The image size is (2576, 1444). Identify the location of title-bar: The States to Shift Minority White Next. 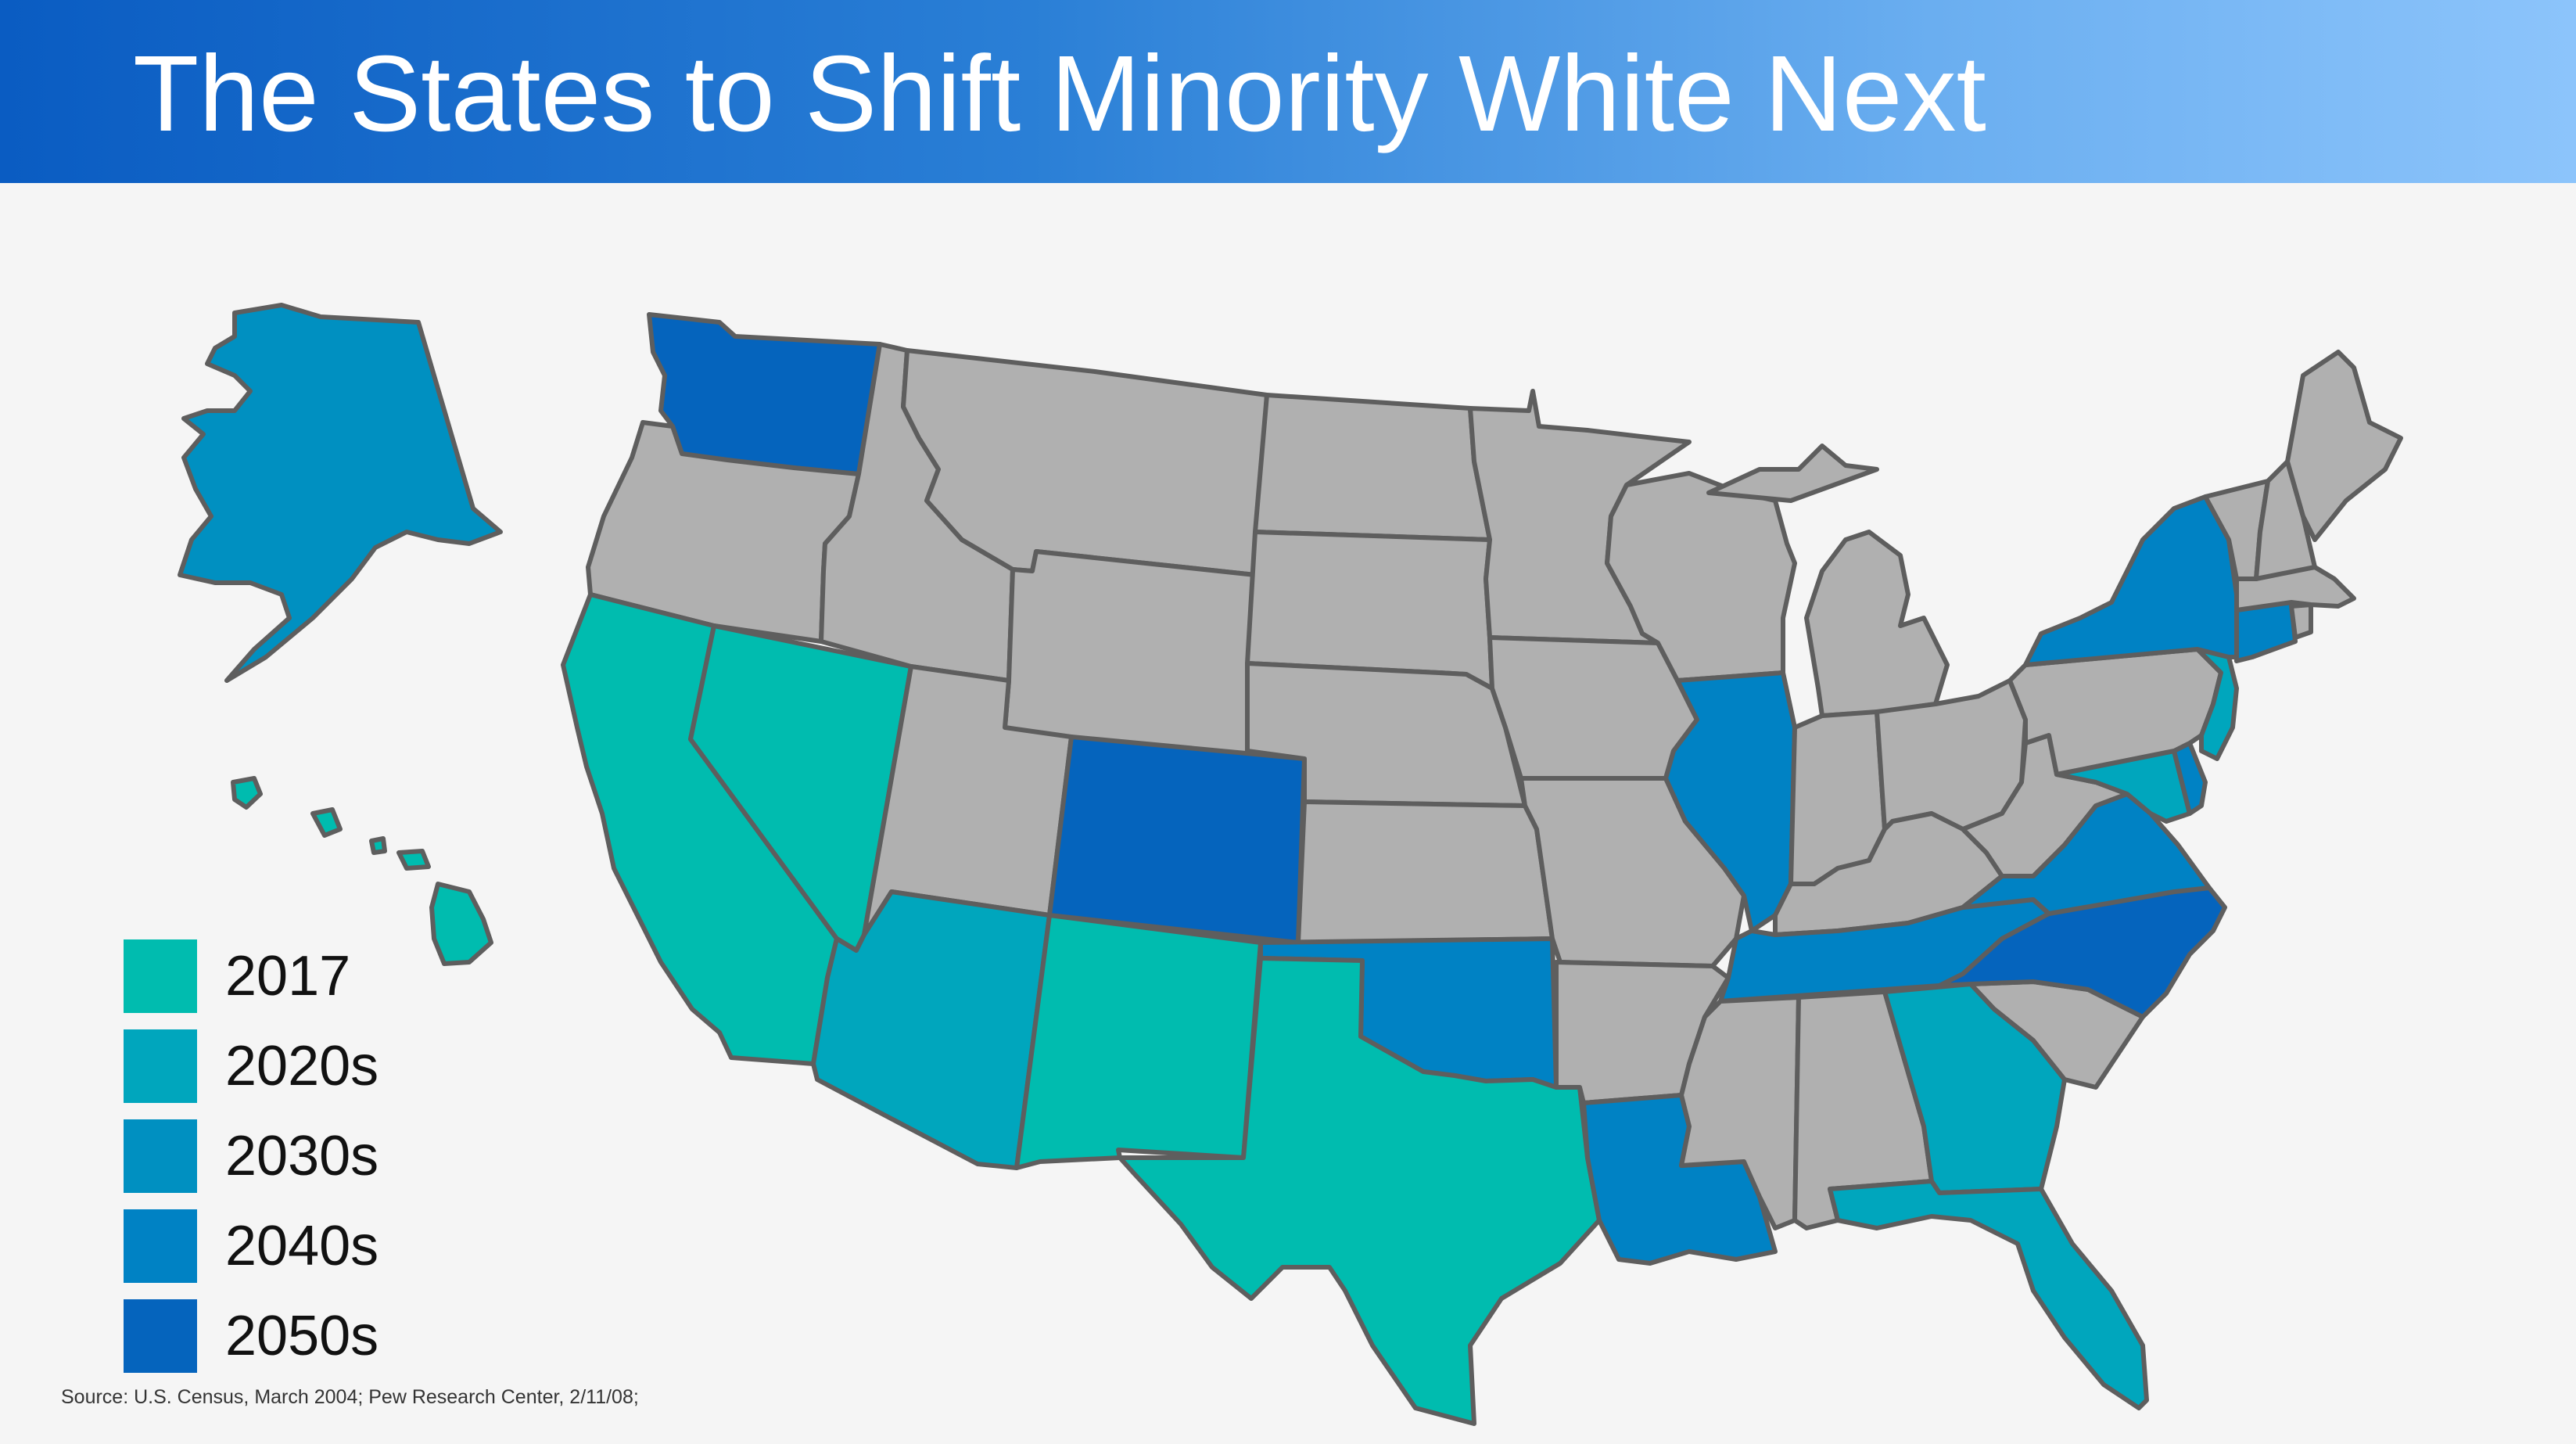
(1288, 91).